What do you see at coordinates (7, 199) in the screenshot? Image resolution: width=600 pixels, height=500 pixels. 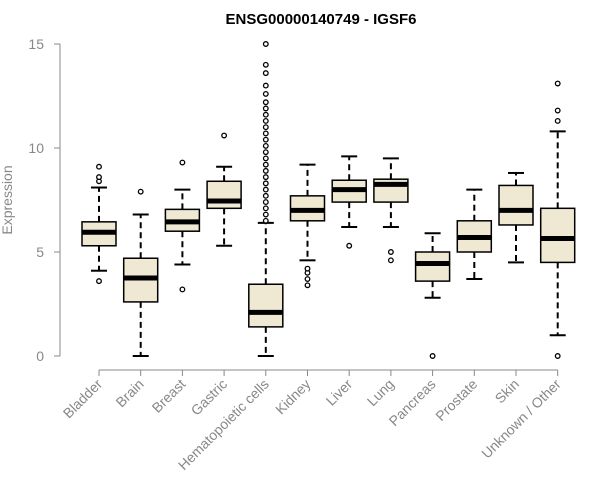 I see `y-axis-title: Expression` at bounding box center [7, 199].